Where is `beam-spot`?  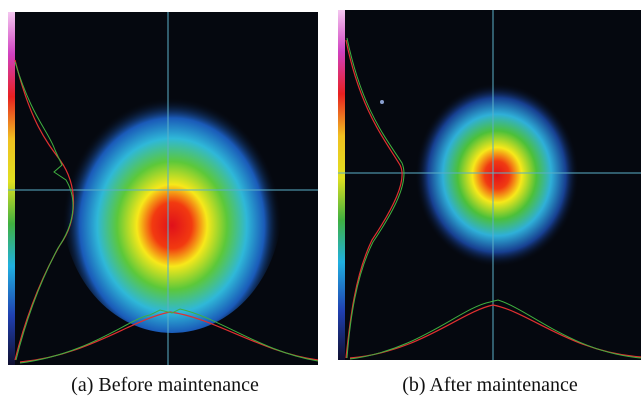
beam-spot is located at coordinates (497, 175).